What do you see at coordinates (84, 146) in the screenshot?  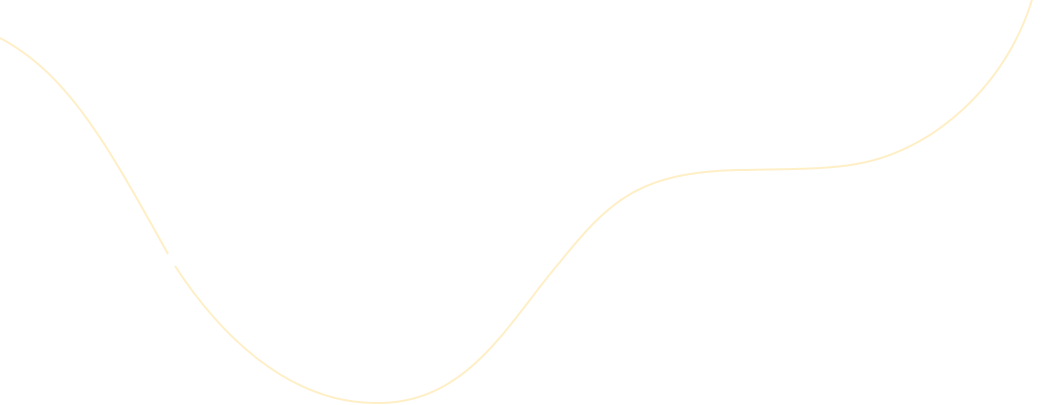 I see `decorative-wave-line-upper` at bounding box center [84, 146].